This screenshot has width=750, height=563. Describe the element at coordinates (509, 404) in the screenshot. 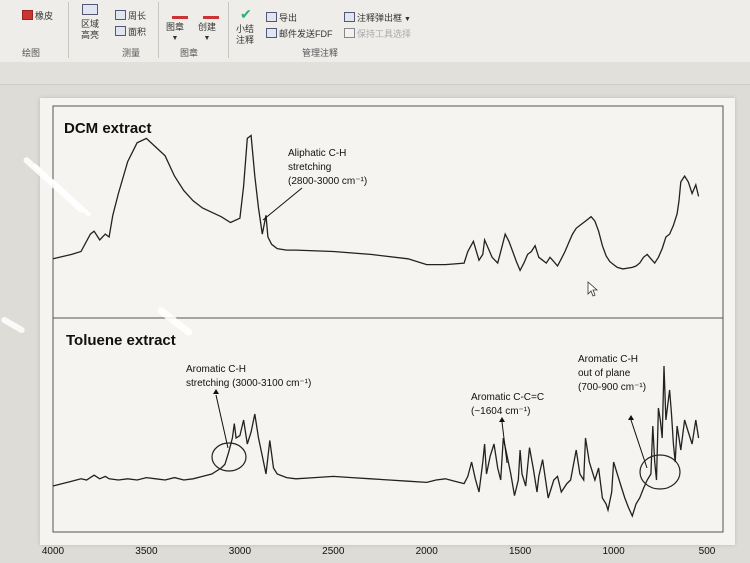

I see `toluene-annotation-ccc: Aromatic C-C=C (~1604 cm⁻¹)` at that location.